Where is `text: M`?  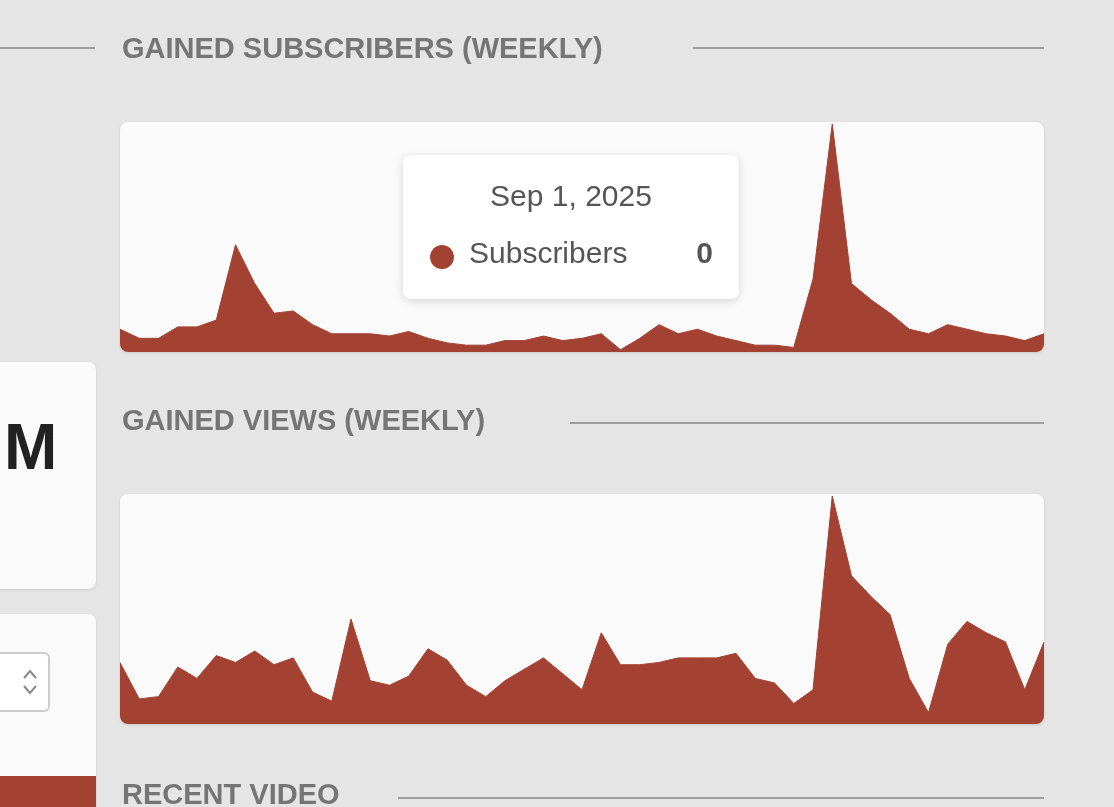
text: M is located at coordinates (31, 447).